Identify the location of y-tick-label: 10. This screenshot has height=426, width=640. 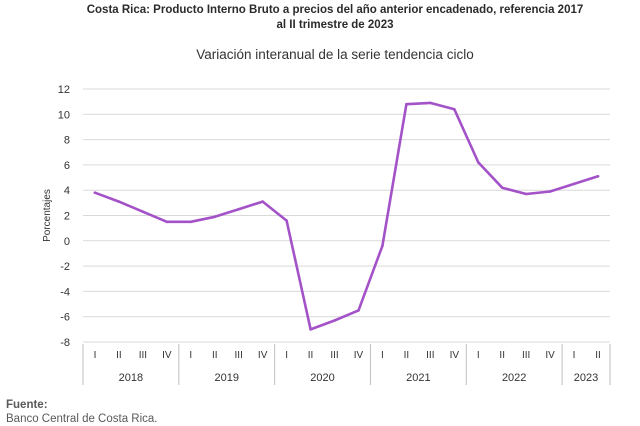
(64, 115).